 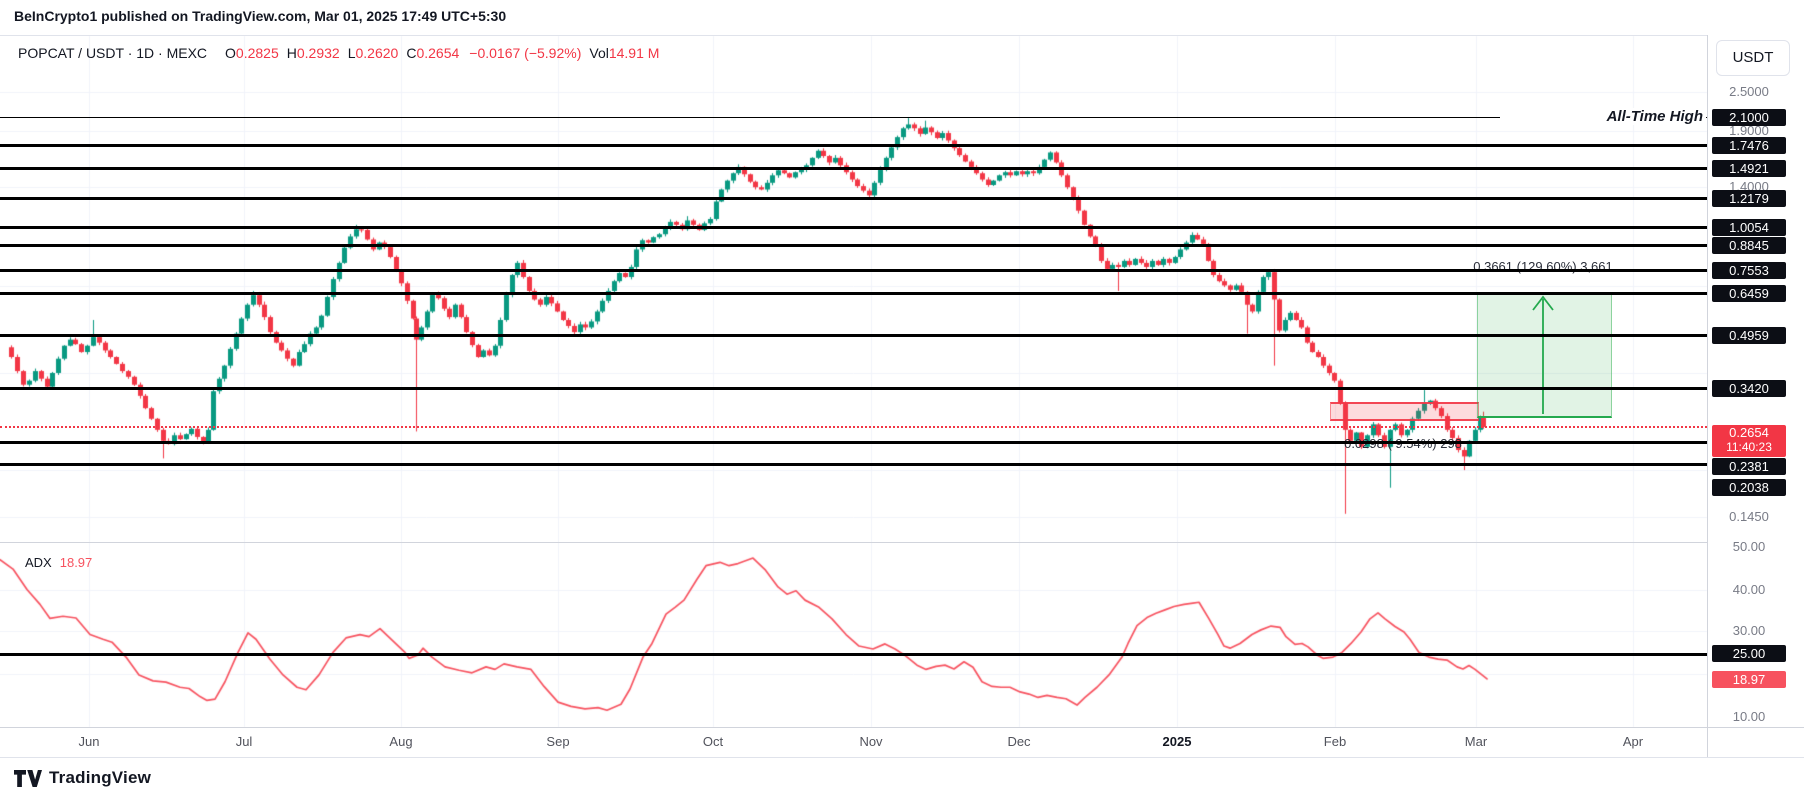 What do you see at coordinates (853, 227) in the screenshot?
I see `level-line-1.0054` at bounding box center [853, 227].